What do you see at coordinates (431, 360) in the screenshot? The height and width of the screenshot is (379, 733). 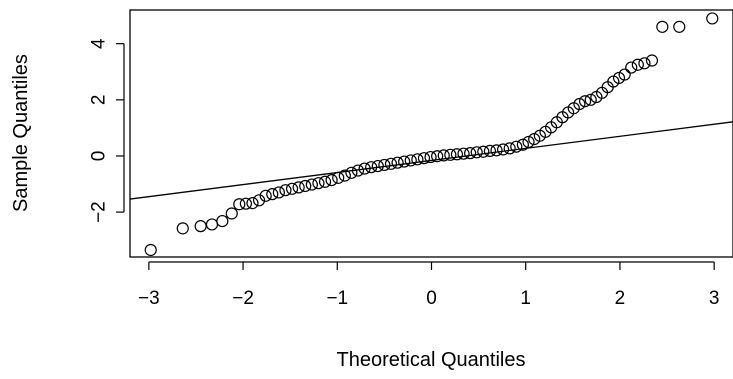 I see `x-axis-label: Theoretical Quantiles` at bounding box center [431, 360].